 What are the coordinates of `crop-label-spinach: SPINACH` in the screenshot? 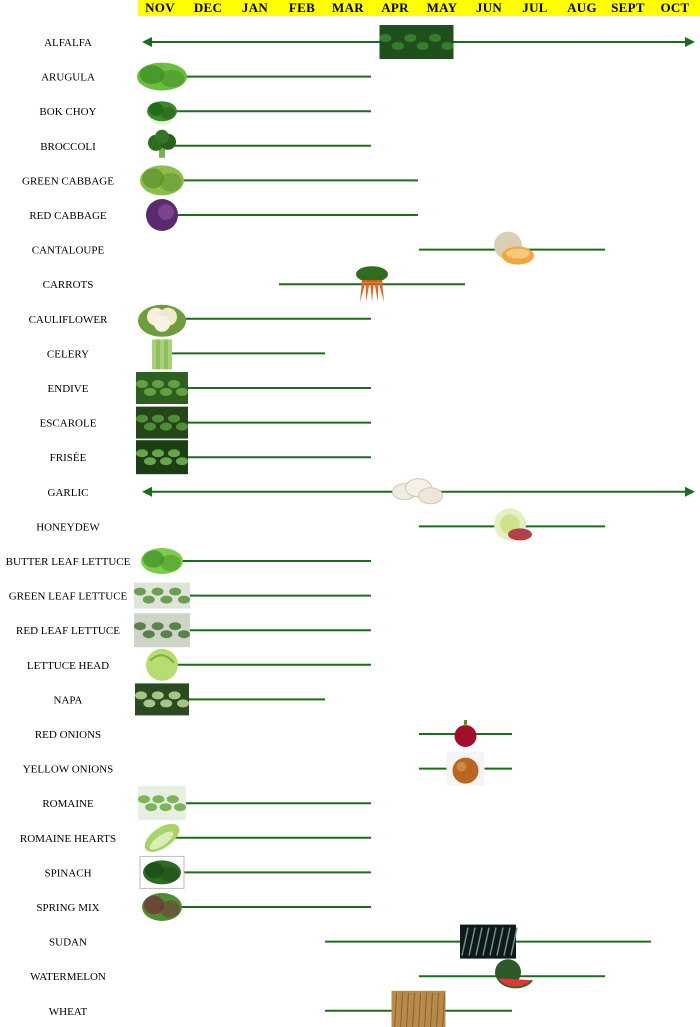 It's located at (67, 873).